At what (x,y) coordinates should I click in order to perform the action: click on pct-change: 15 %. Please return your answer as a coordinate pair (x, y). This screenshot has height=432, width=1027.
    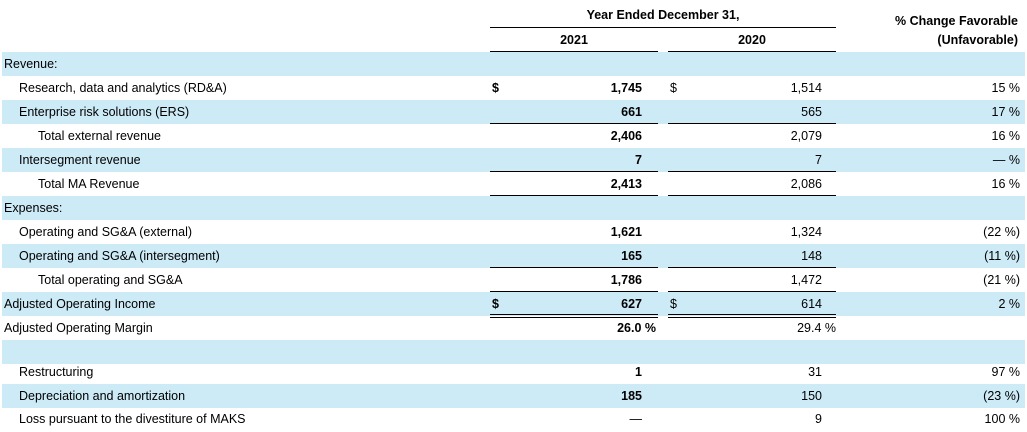
    Looking at the image, I should click on (1006, 88).